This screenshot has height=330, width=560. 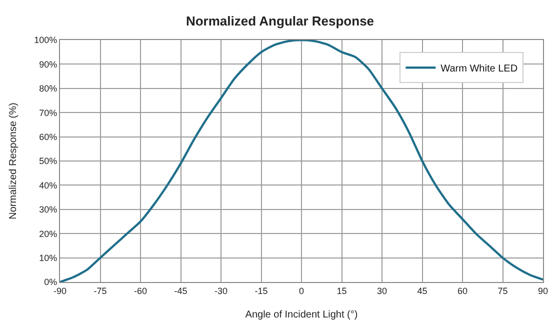 What do you see at coordinates (462, 291) in the screenshot?
I see `x-tick-label: 60` at bounding box center [462, 291].